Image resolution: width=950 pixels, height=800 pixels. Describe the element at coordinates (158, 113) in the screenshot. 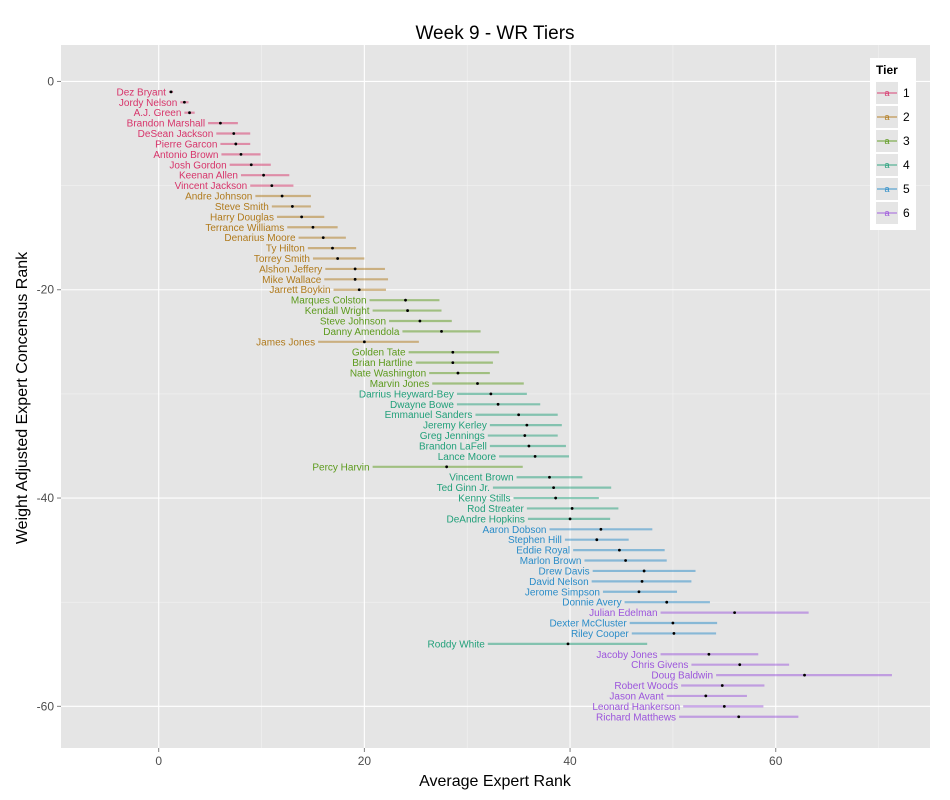

I see `player-label: A.J. Green` at that location.